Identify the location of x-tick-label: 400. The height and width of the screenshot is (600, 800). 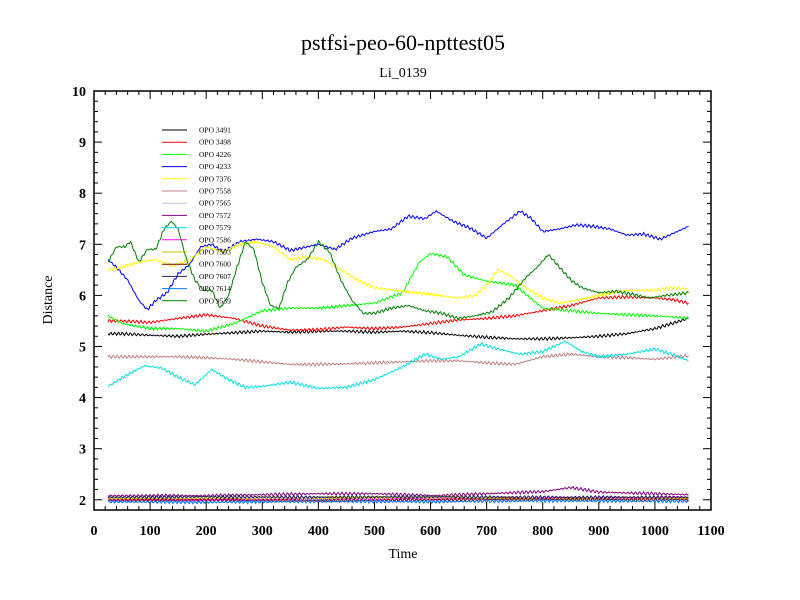
(318, 531).